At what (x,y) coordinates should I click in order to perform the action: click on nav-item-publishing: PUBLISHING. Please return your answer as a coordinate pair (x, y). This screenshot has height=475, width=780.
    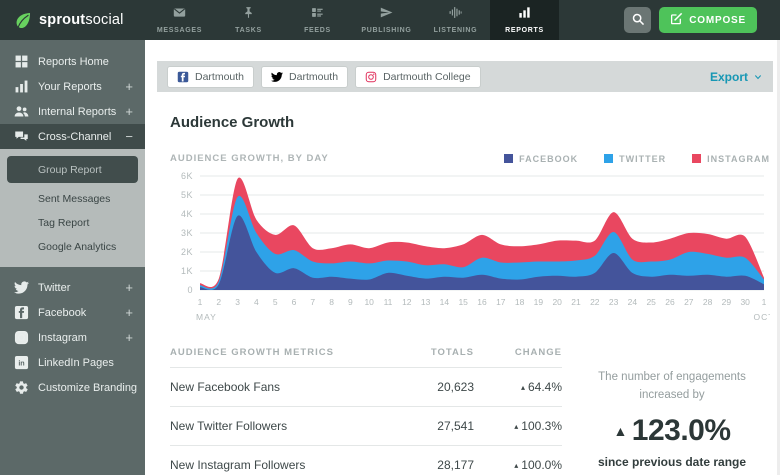
    Looking at the image, I should click on (386, 20).